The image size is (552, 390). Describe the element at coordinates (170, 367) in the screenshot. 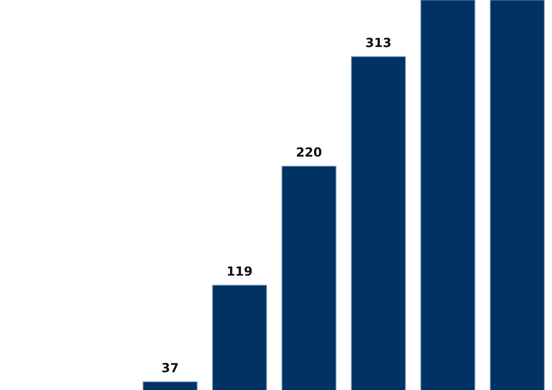

I see `data-label: 37` at that location.